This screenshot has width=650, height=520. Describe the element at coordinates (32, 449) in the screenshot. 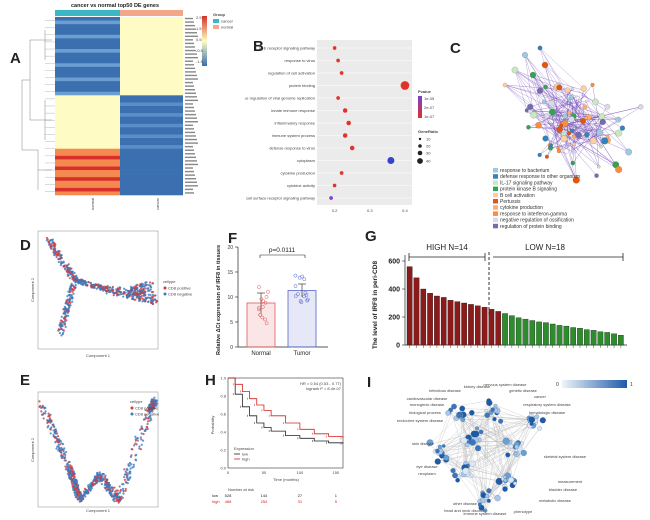

I see `trajectory-e-ylabel: Component 2` at that location.